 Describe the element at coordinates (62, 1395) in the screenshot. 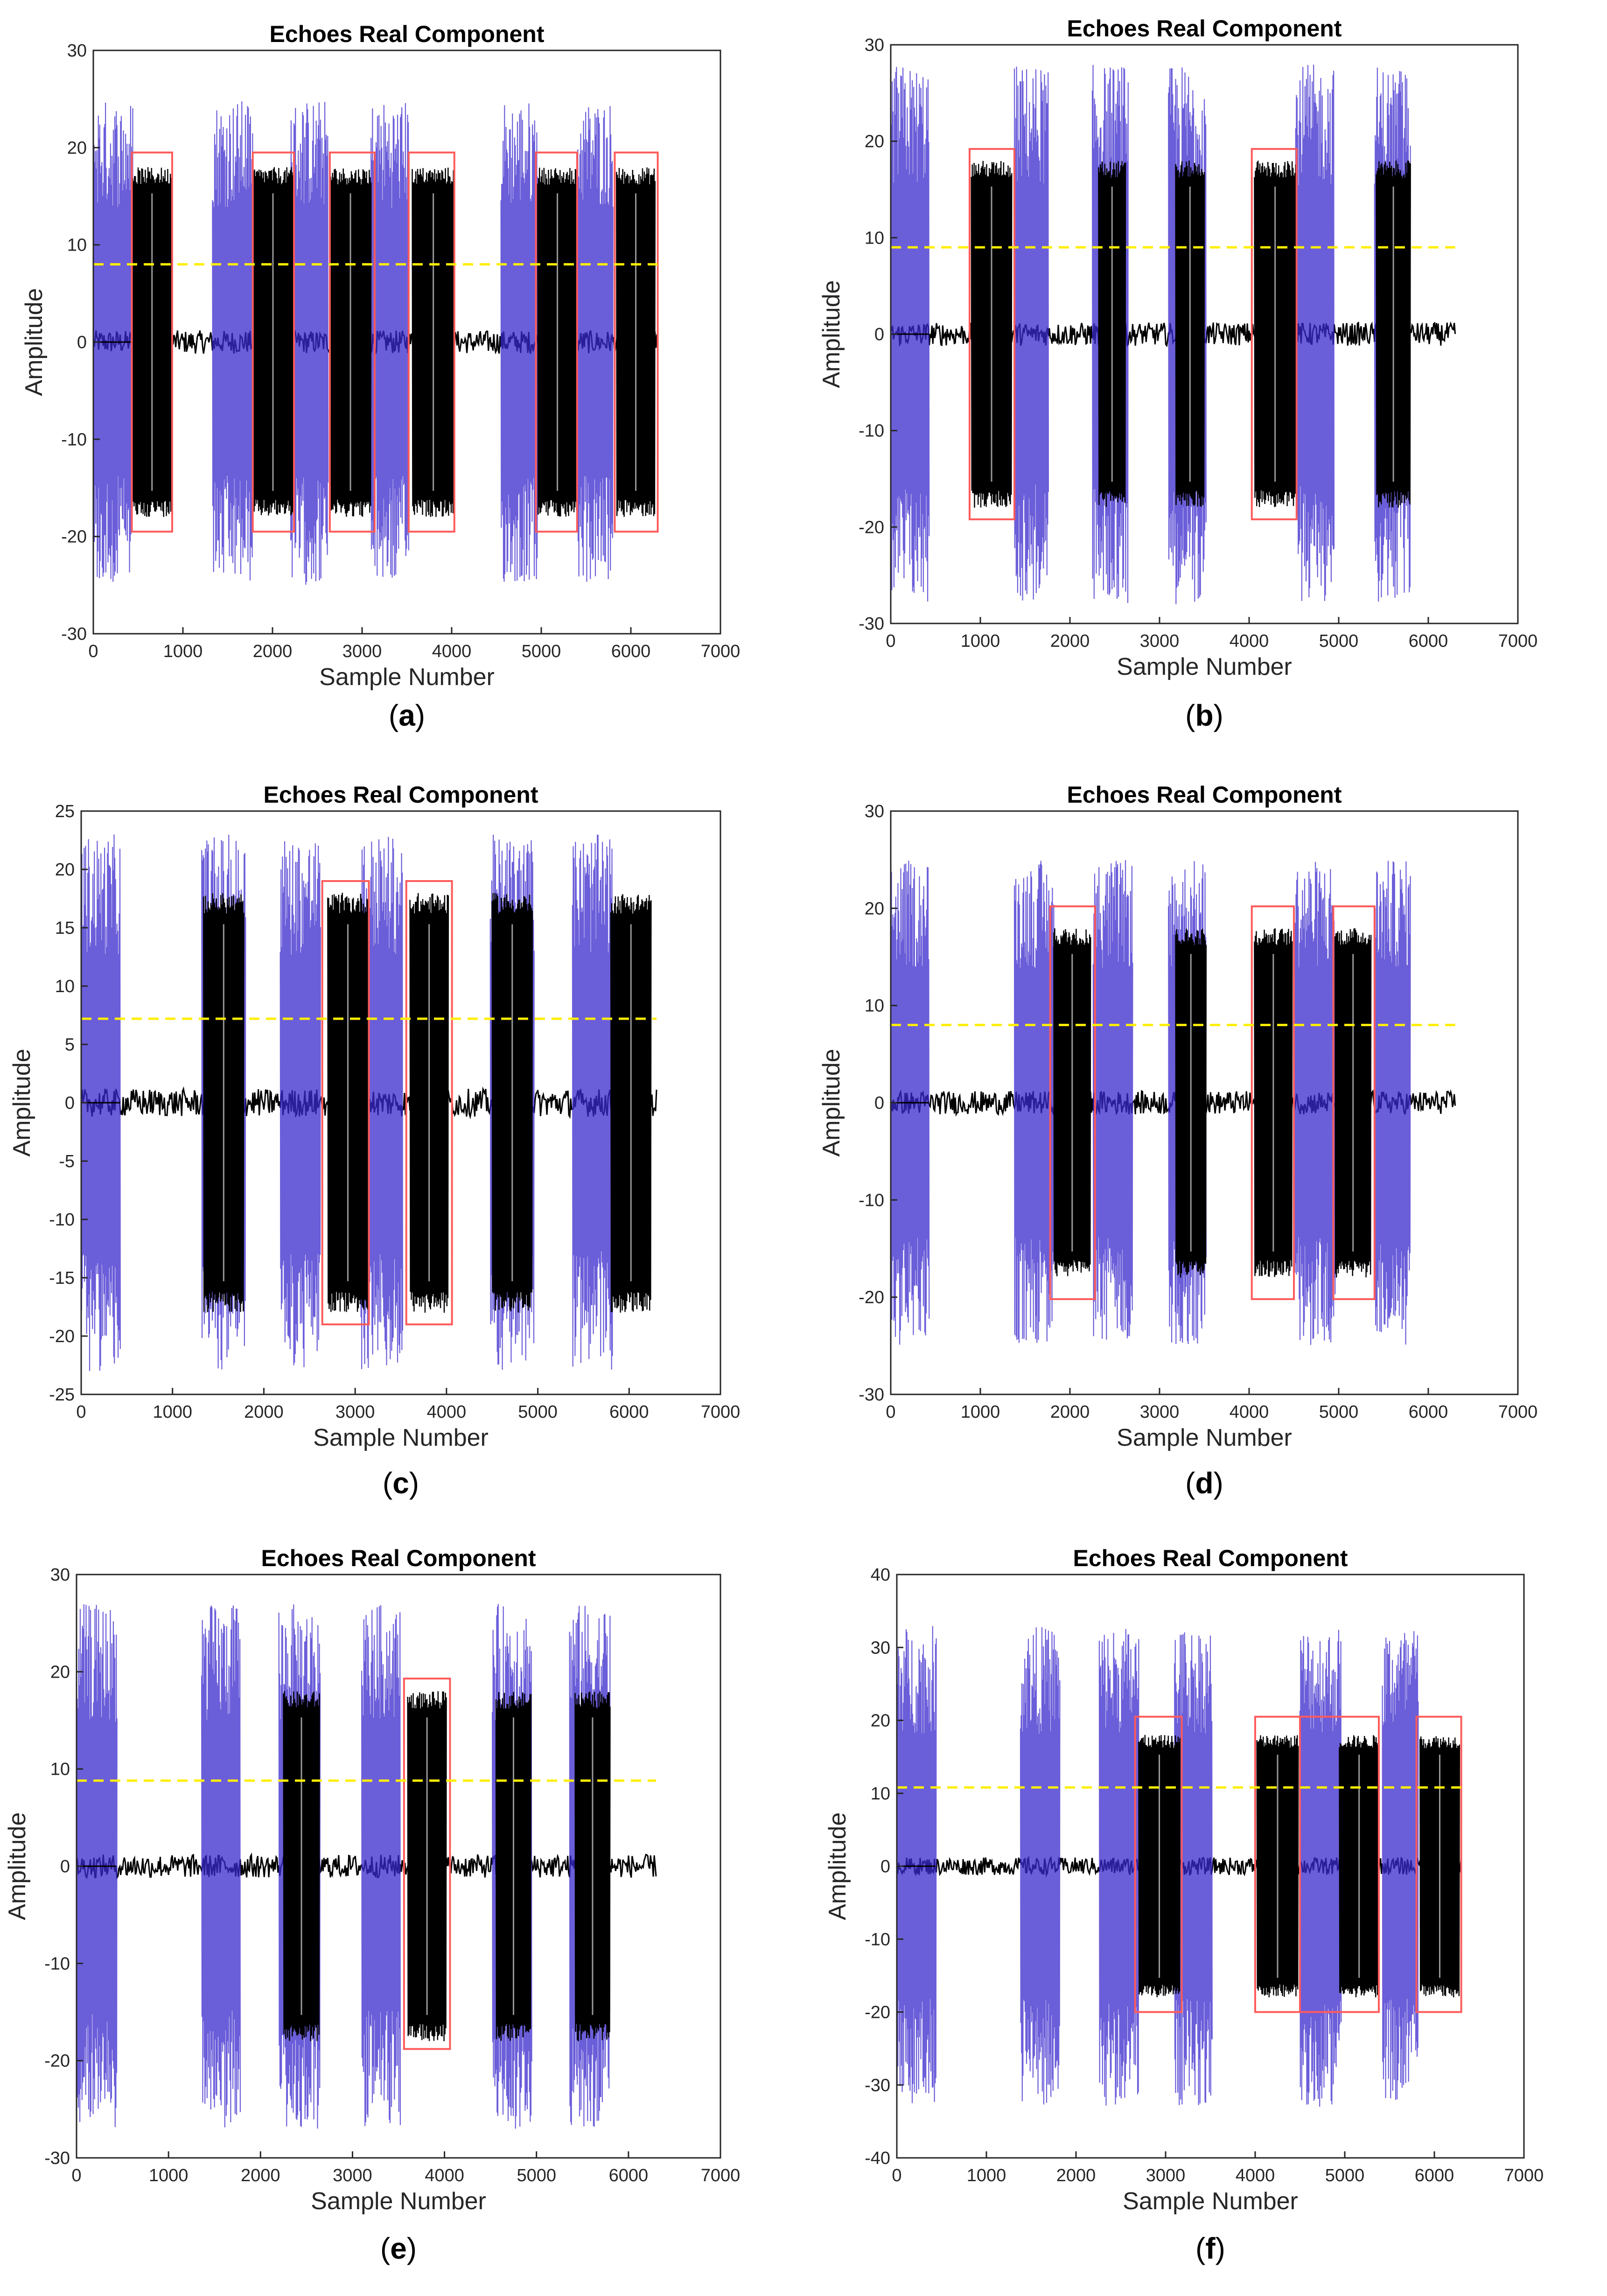

I see `y-tick-label: -25` at that location.